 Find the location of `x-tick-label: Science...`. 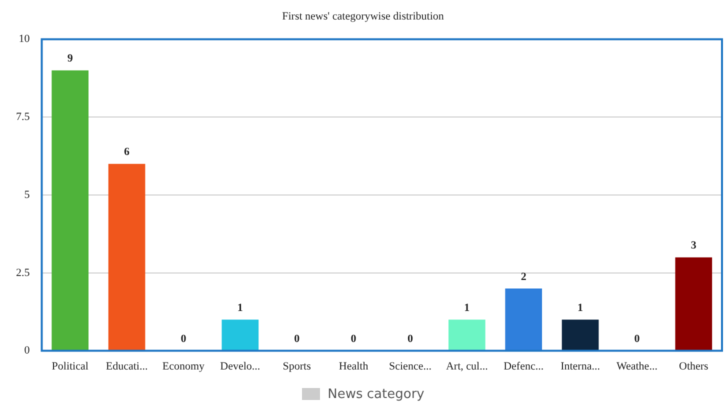

x-tick-label: Science... is located at coordinates (410, 366).